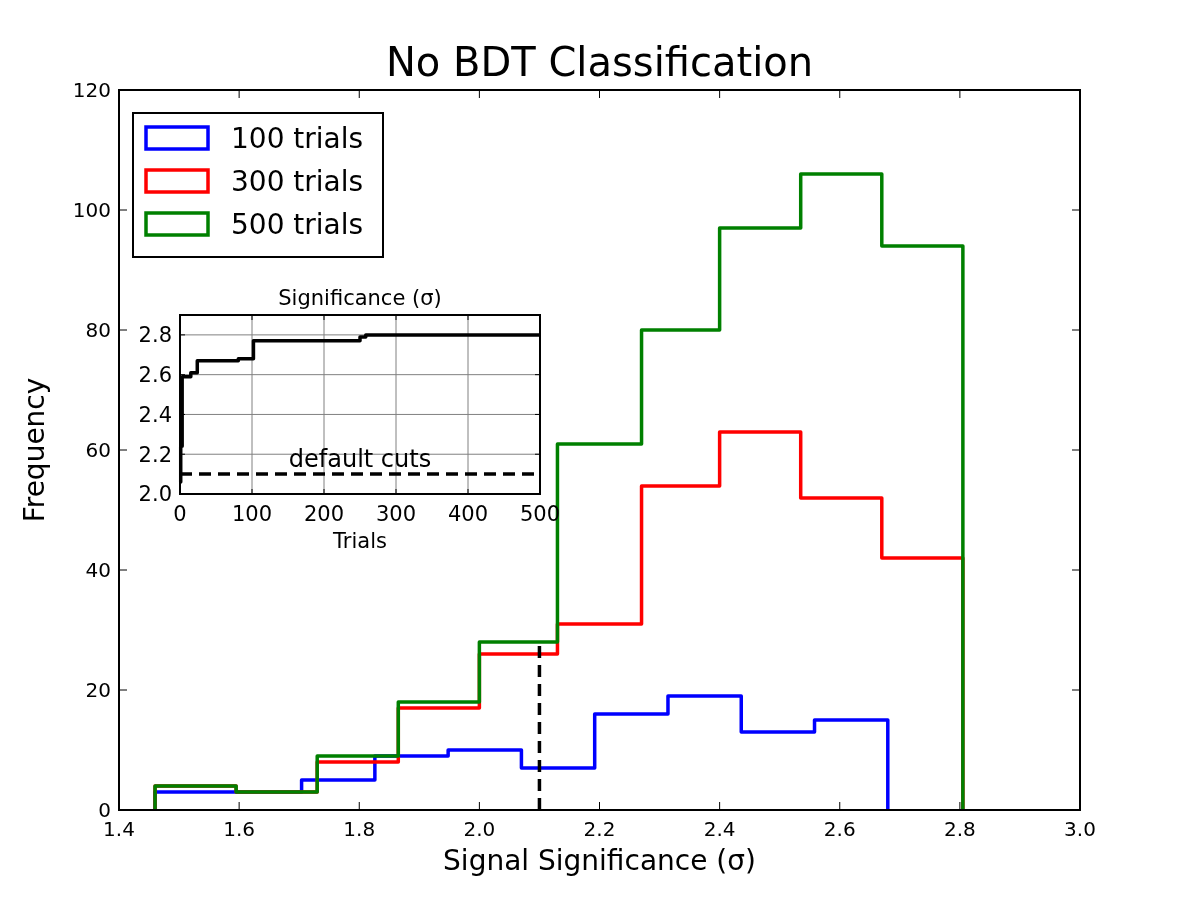 This screenshot has height=900, width=1200. Describe the element at coordinates (239, 829) in the screenshot. I see `x-tick-label: 1.6` at that location.